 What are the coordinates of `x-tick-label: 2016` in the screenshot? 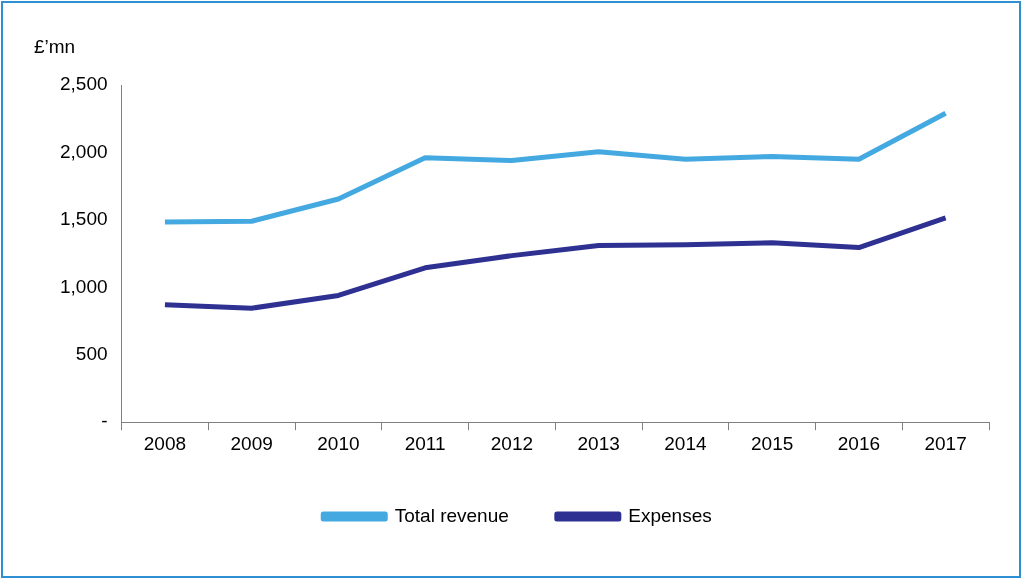 It's located at (859, 443).